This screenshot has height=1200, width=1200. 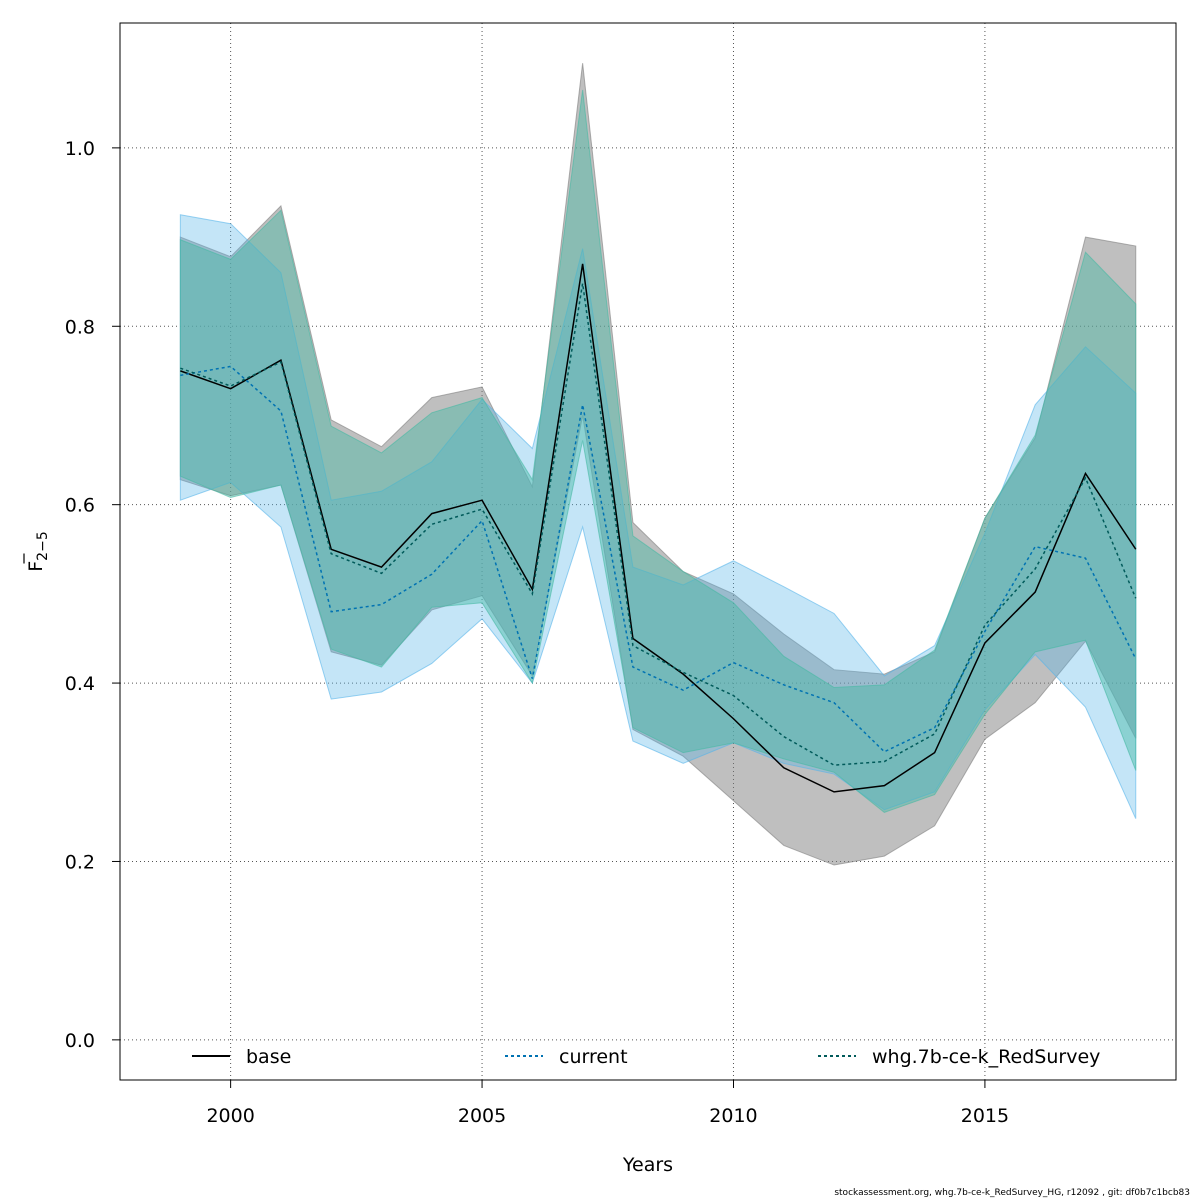 What do you see at coordinates (268, 1057) in the screenshot?
I see `legend-label-base: base` at bounding box center [268, 1057].